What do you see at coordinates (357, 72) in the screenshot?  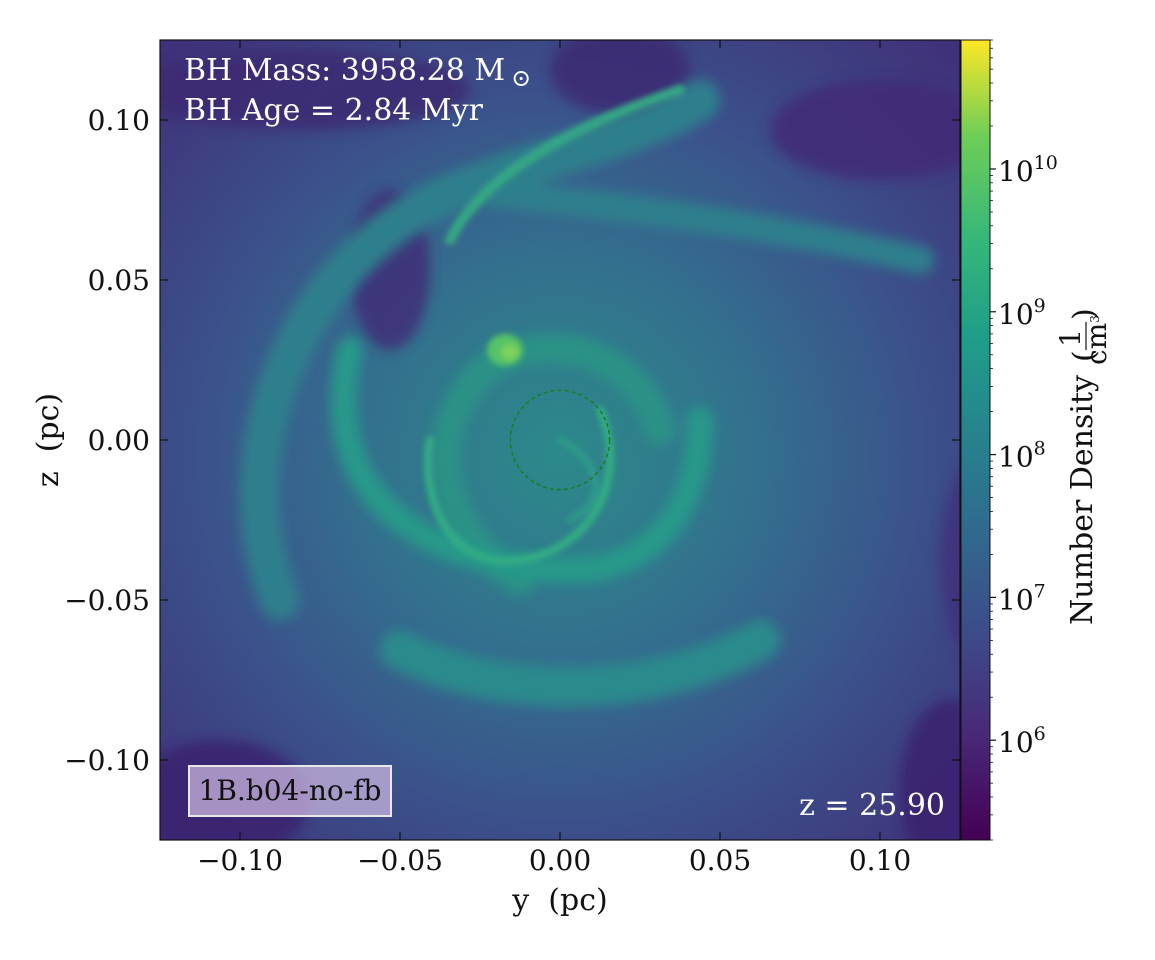 I see `bh-mass-annotation: BH Mass: 3958.28 M ⊙` at bounding box center [357, 72].